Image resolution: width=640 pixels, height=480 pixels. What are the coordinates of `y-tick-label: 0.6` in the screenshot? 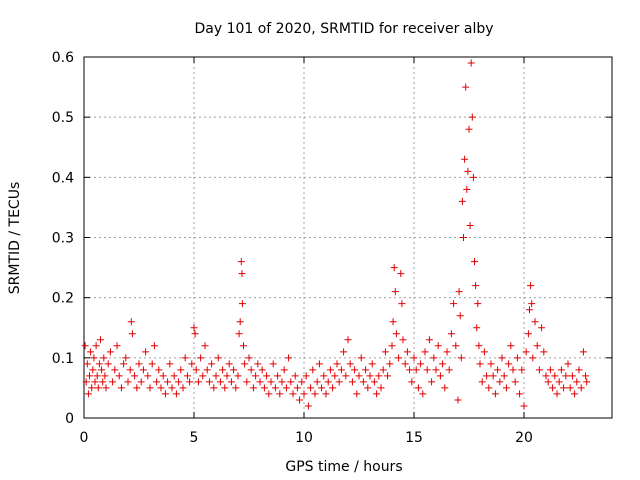 It's located at (63, 58).